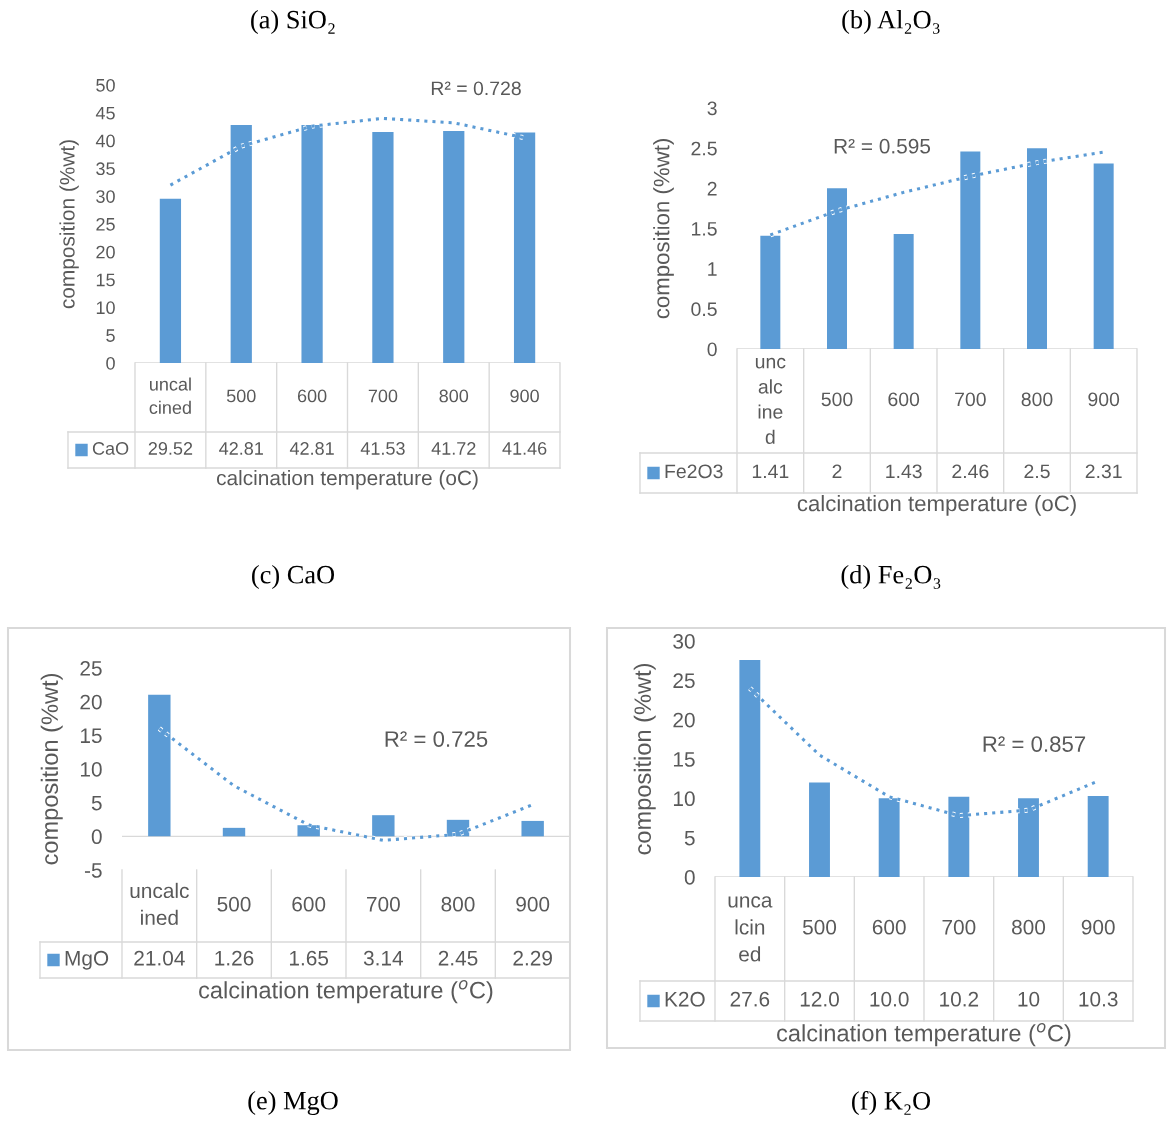 This screenshot has height=1121, width=1167. What do you see at coordinates (436, 739) in the screenshot?
I see `annotation: R² = 0.725` at bounding box center [436, 739].